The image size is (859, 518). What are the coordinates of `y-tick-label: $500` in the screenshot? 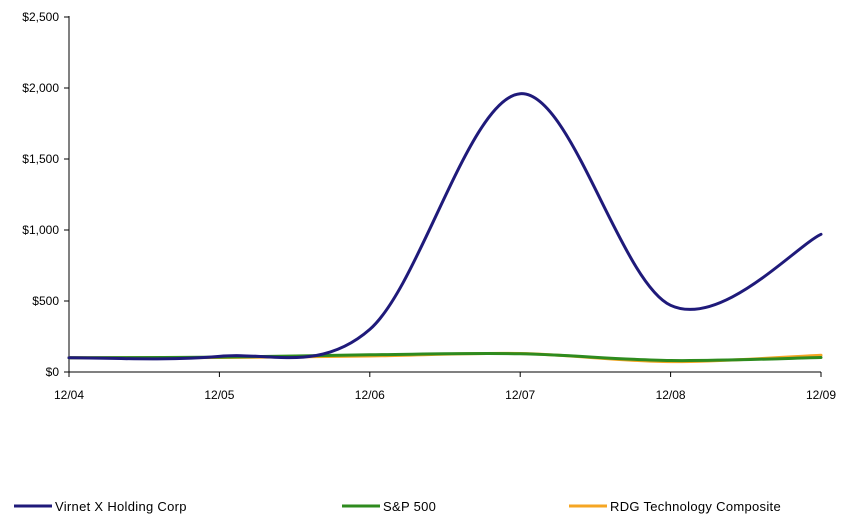 It's located at (45, 301).